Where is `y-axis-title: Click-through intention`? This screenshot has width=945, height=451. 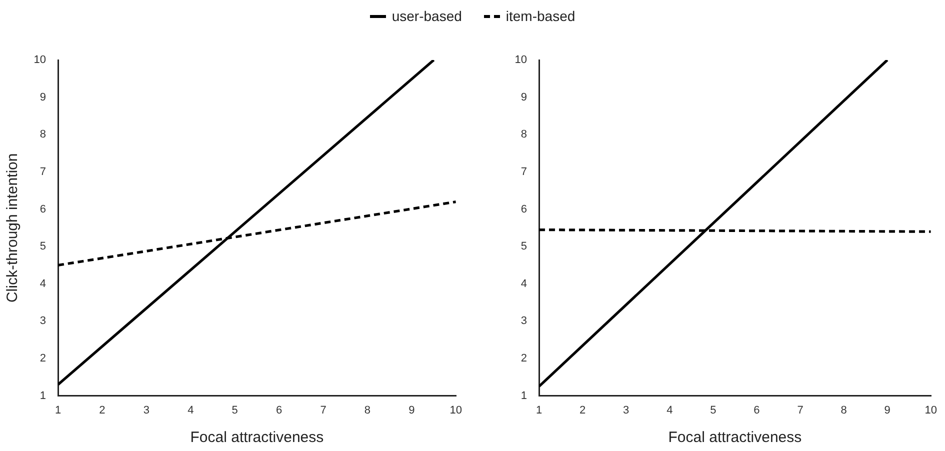
y-axis-title: Click-through intention is located at coordinates (13, 228).